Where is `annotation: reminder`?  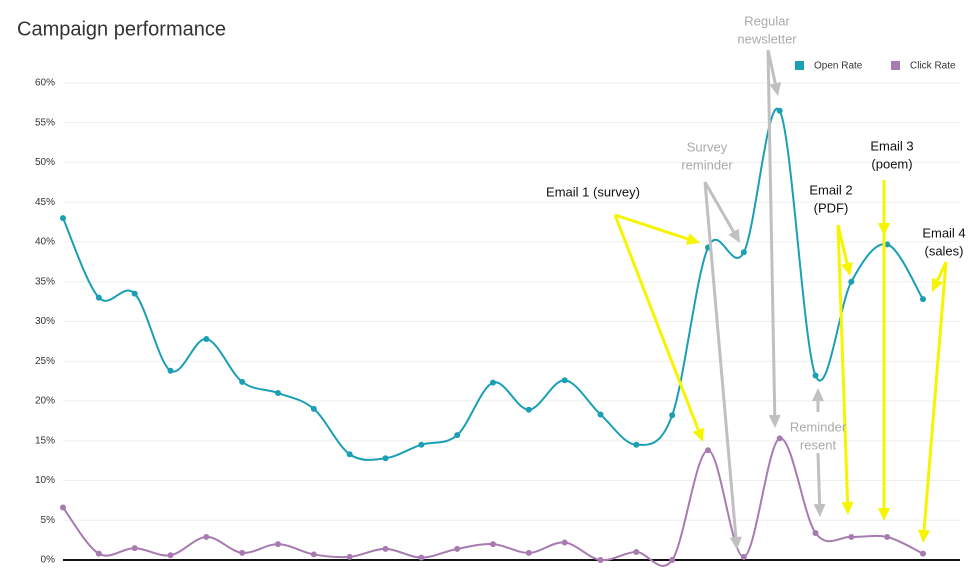 annotation: reminder is located at coordinates (707, 164).